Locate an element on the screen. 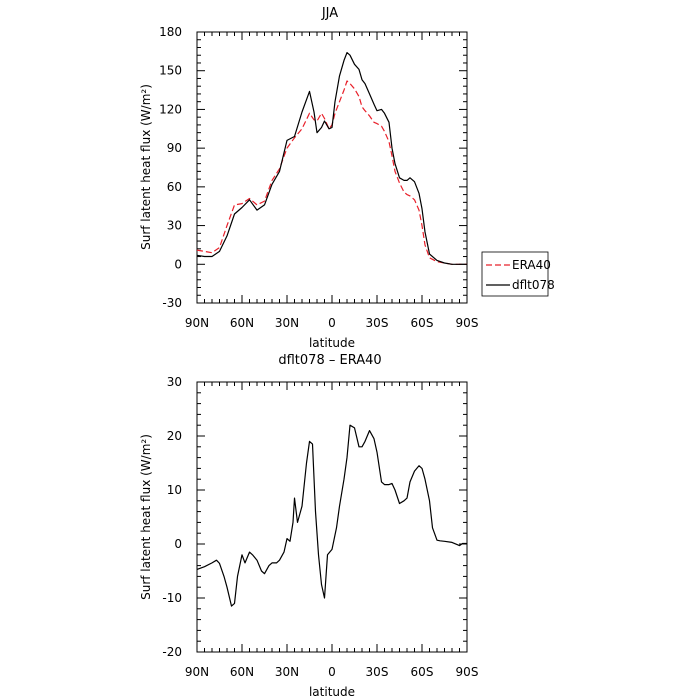 The height and width of the screenshot is (700, 700). top-y-tick-label: 90 is located at coordinates (174, 148).